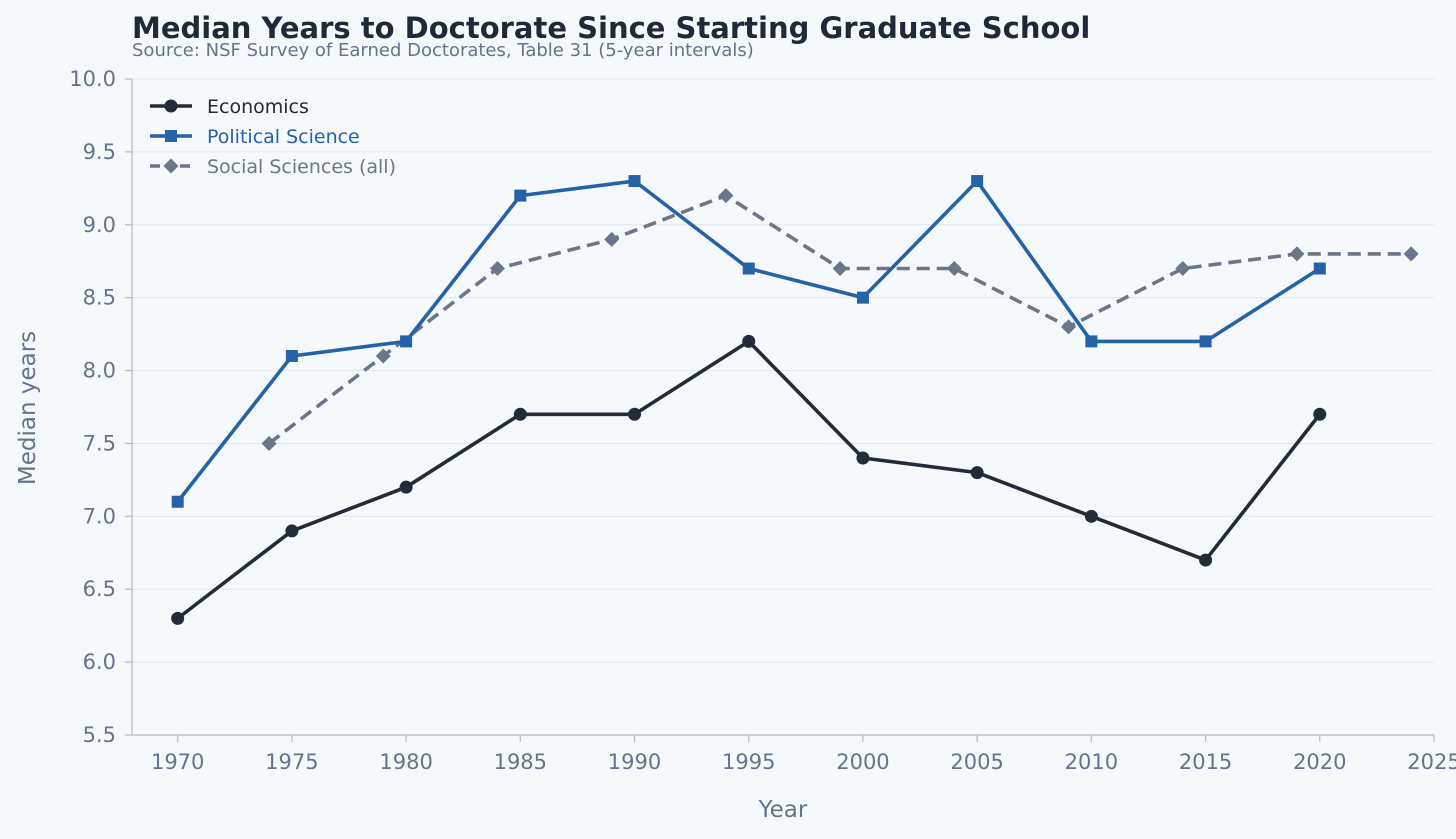 The image size is (1456, 839). What do you see at coordinates (177, 762) in the screenshot?
I see `x-tick-label: 1970` at bounding box center [177, 762].